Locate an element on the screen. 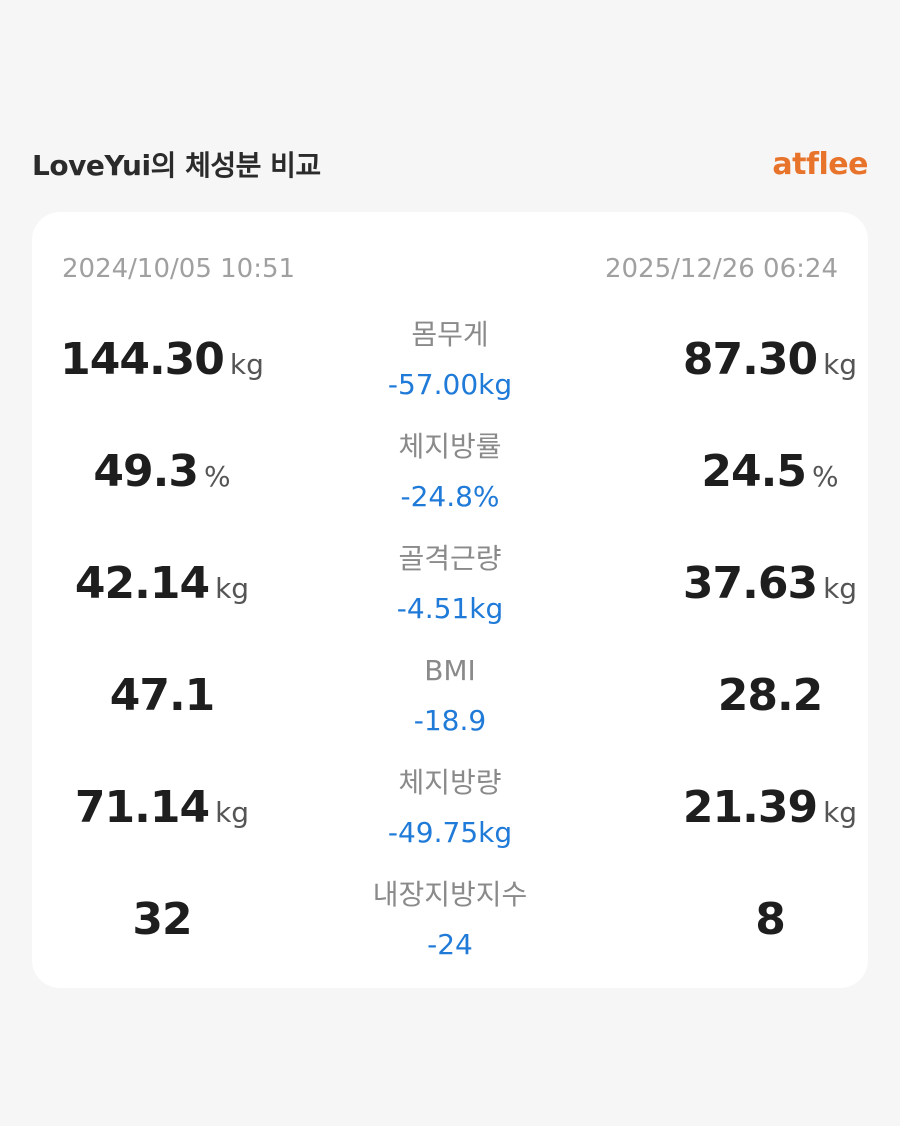 The height and width of the screenshot is (1126, 900). after-value: 87.30 kg is located at coordinates (770, 359).